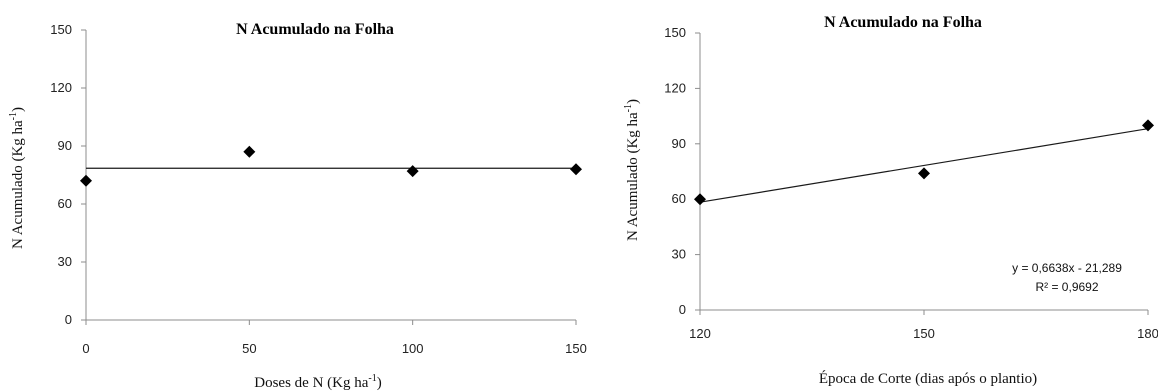 This screenshot has width=1158, height=392. What do you see at coordinates (682, 171) in the screenshot?
I see `chart-right-y-ticks: 0 30 60 90 120 150` at bounding box center [682, 171].